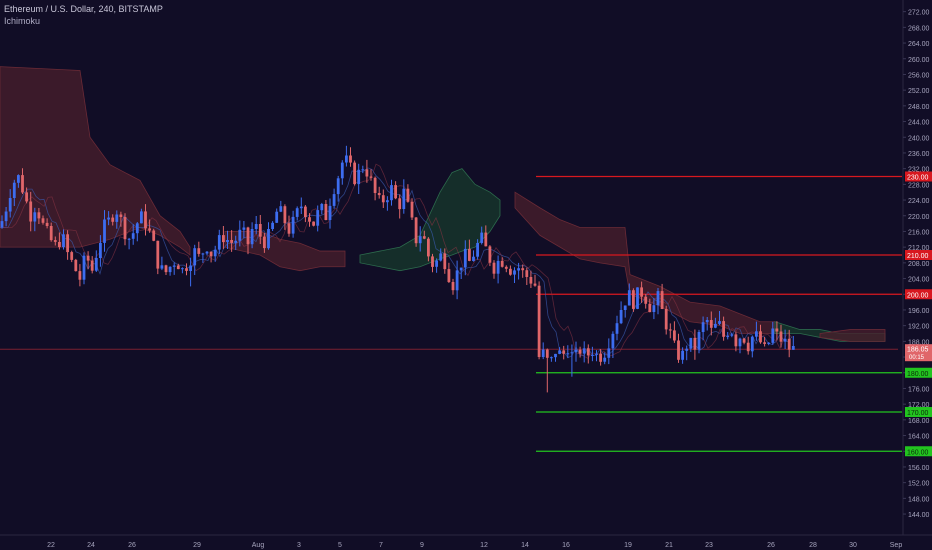 The image size is (932, 550). I want to click on level-badge-200.00, so click(918, 294).